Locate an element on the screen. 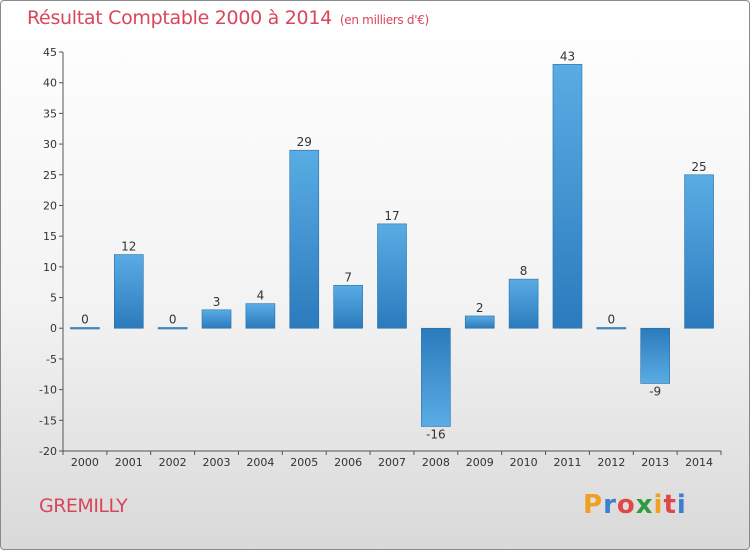  proxiti-logo: Proxiti is located at coordinates (635, 505).